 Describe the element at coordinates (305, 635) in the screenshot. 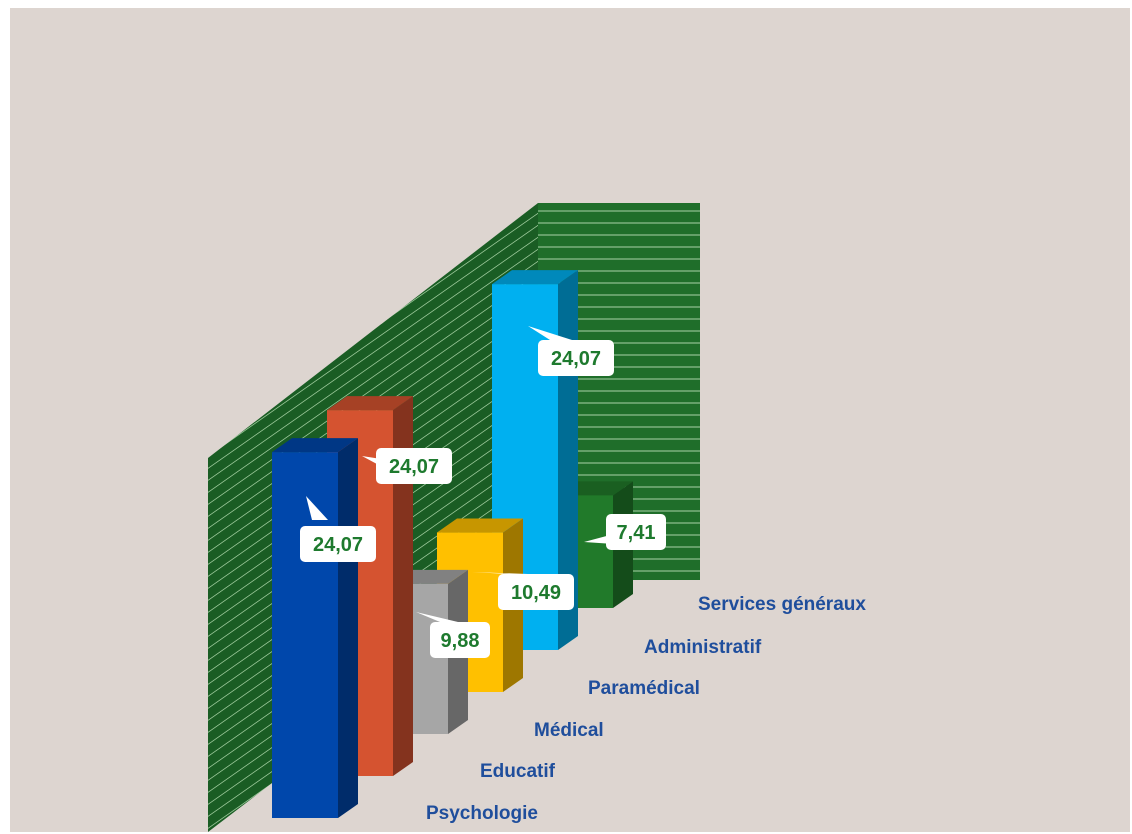

I see `bar-front-face` at that location.